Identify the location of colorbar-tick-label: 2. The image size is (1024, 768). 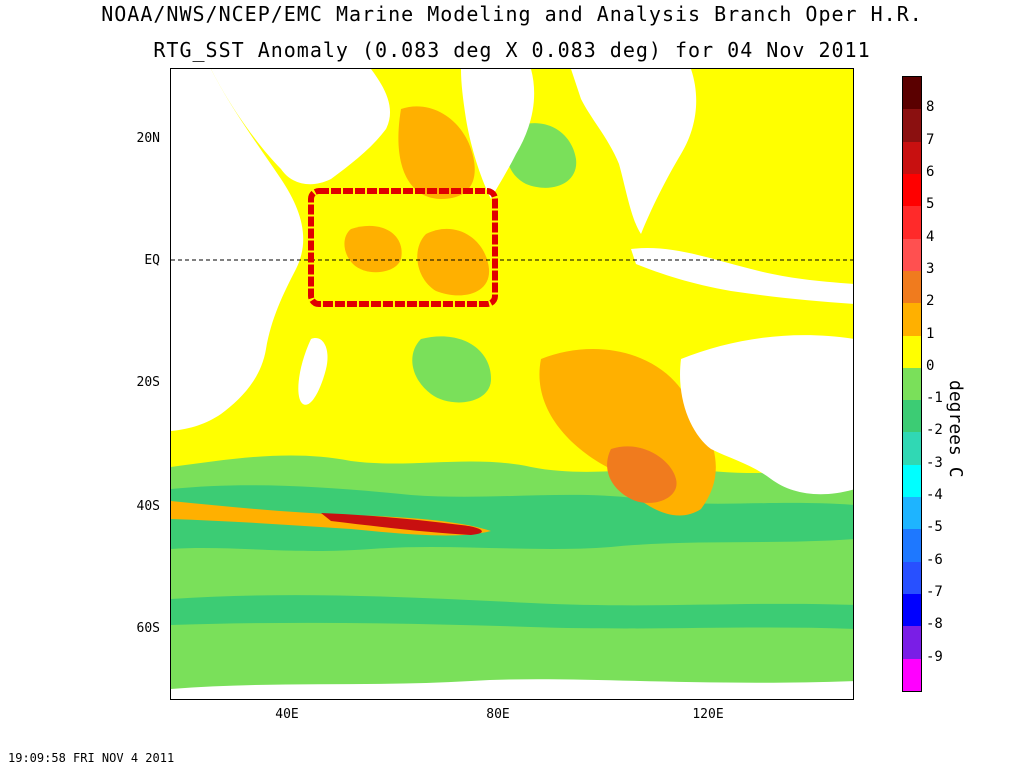
(930, 301).